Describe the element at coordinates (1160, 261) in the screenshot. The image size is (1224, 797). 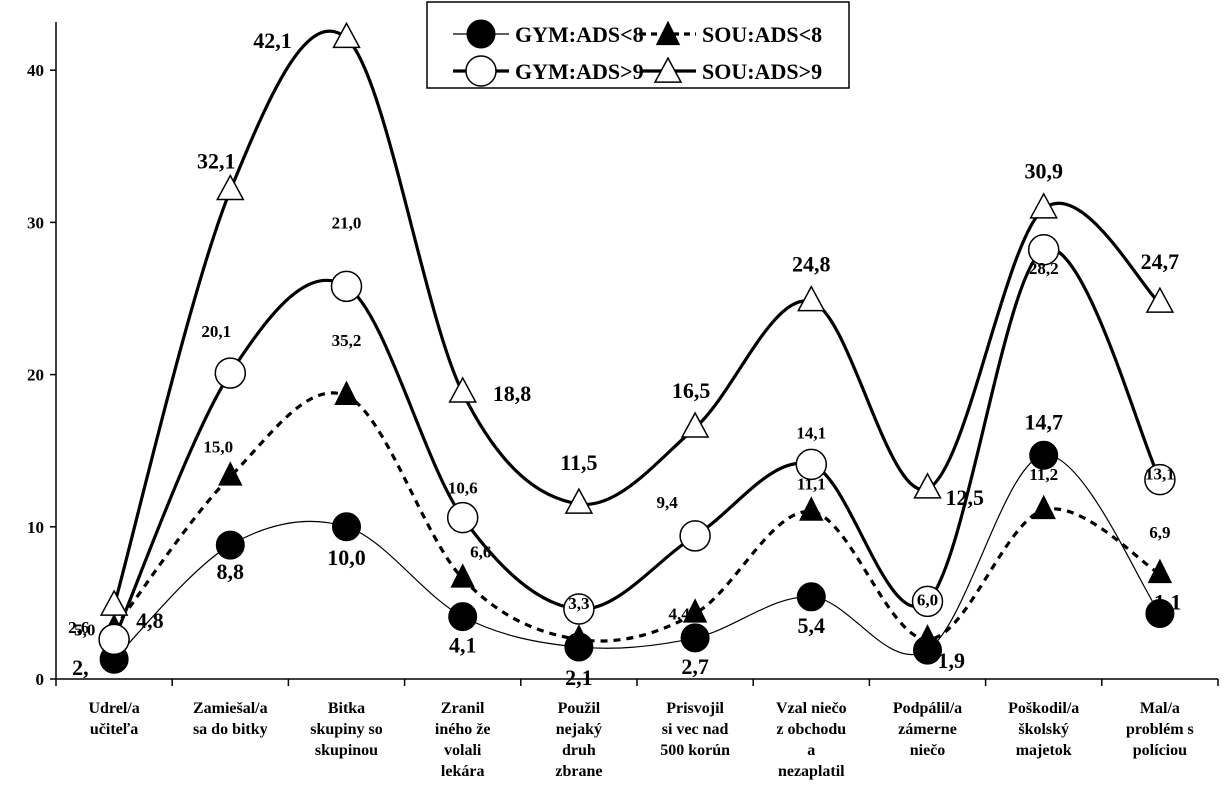
I see `data-label: 24,7` at that location.